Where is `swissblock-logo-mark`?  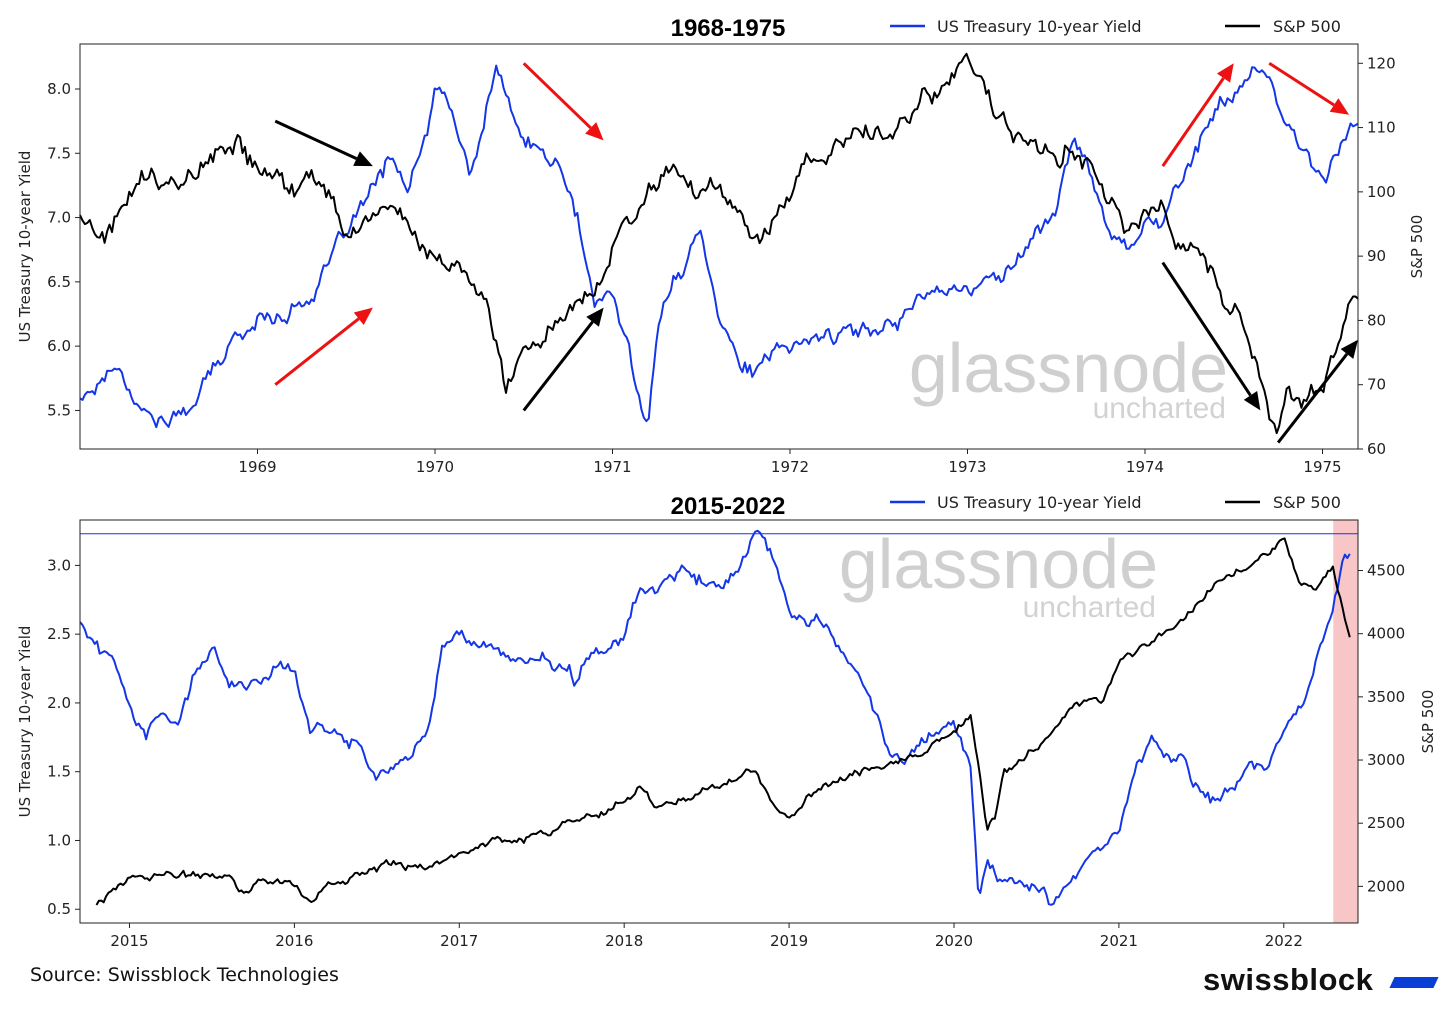 swissblock-logo-mark is located at coordinates (1414, 982).